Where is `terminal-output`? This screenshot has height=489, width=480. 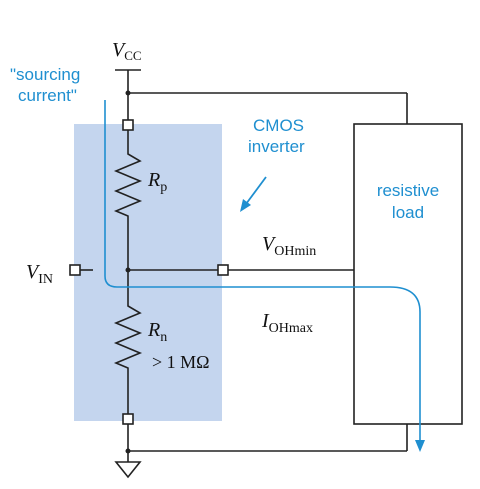
terminal-output is located at coordinates (223, 270).